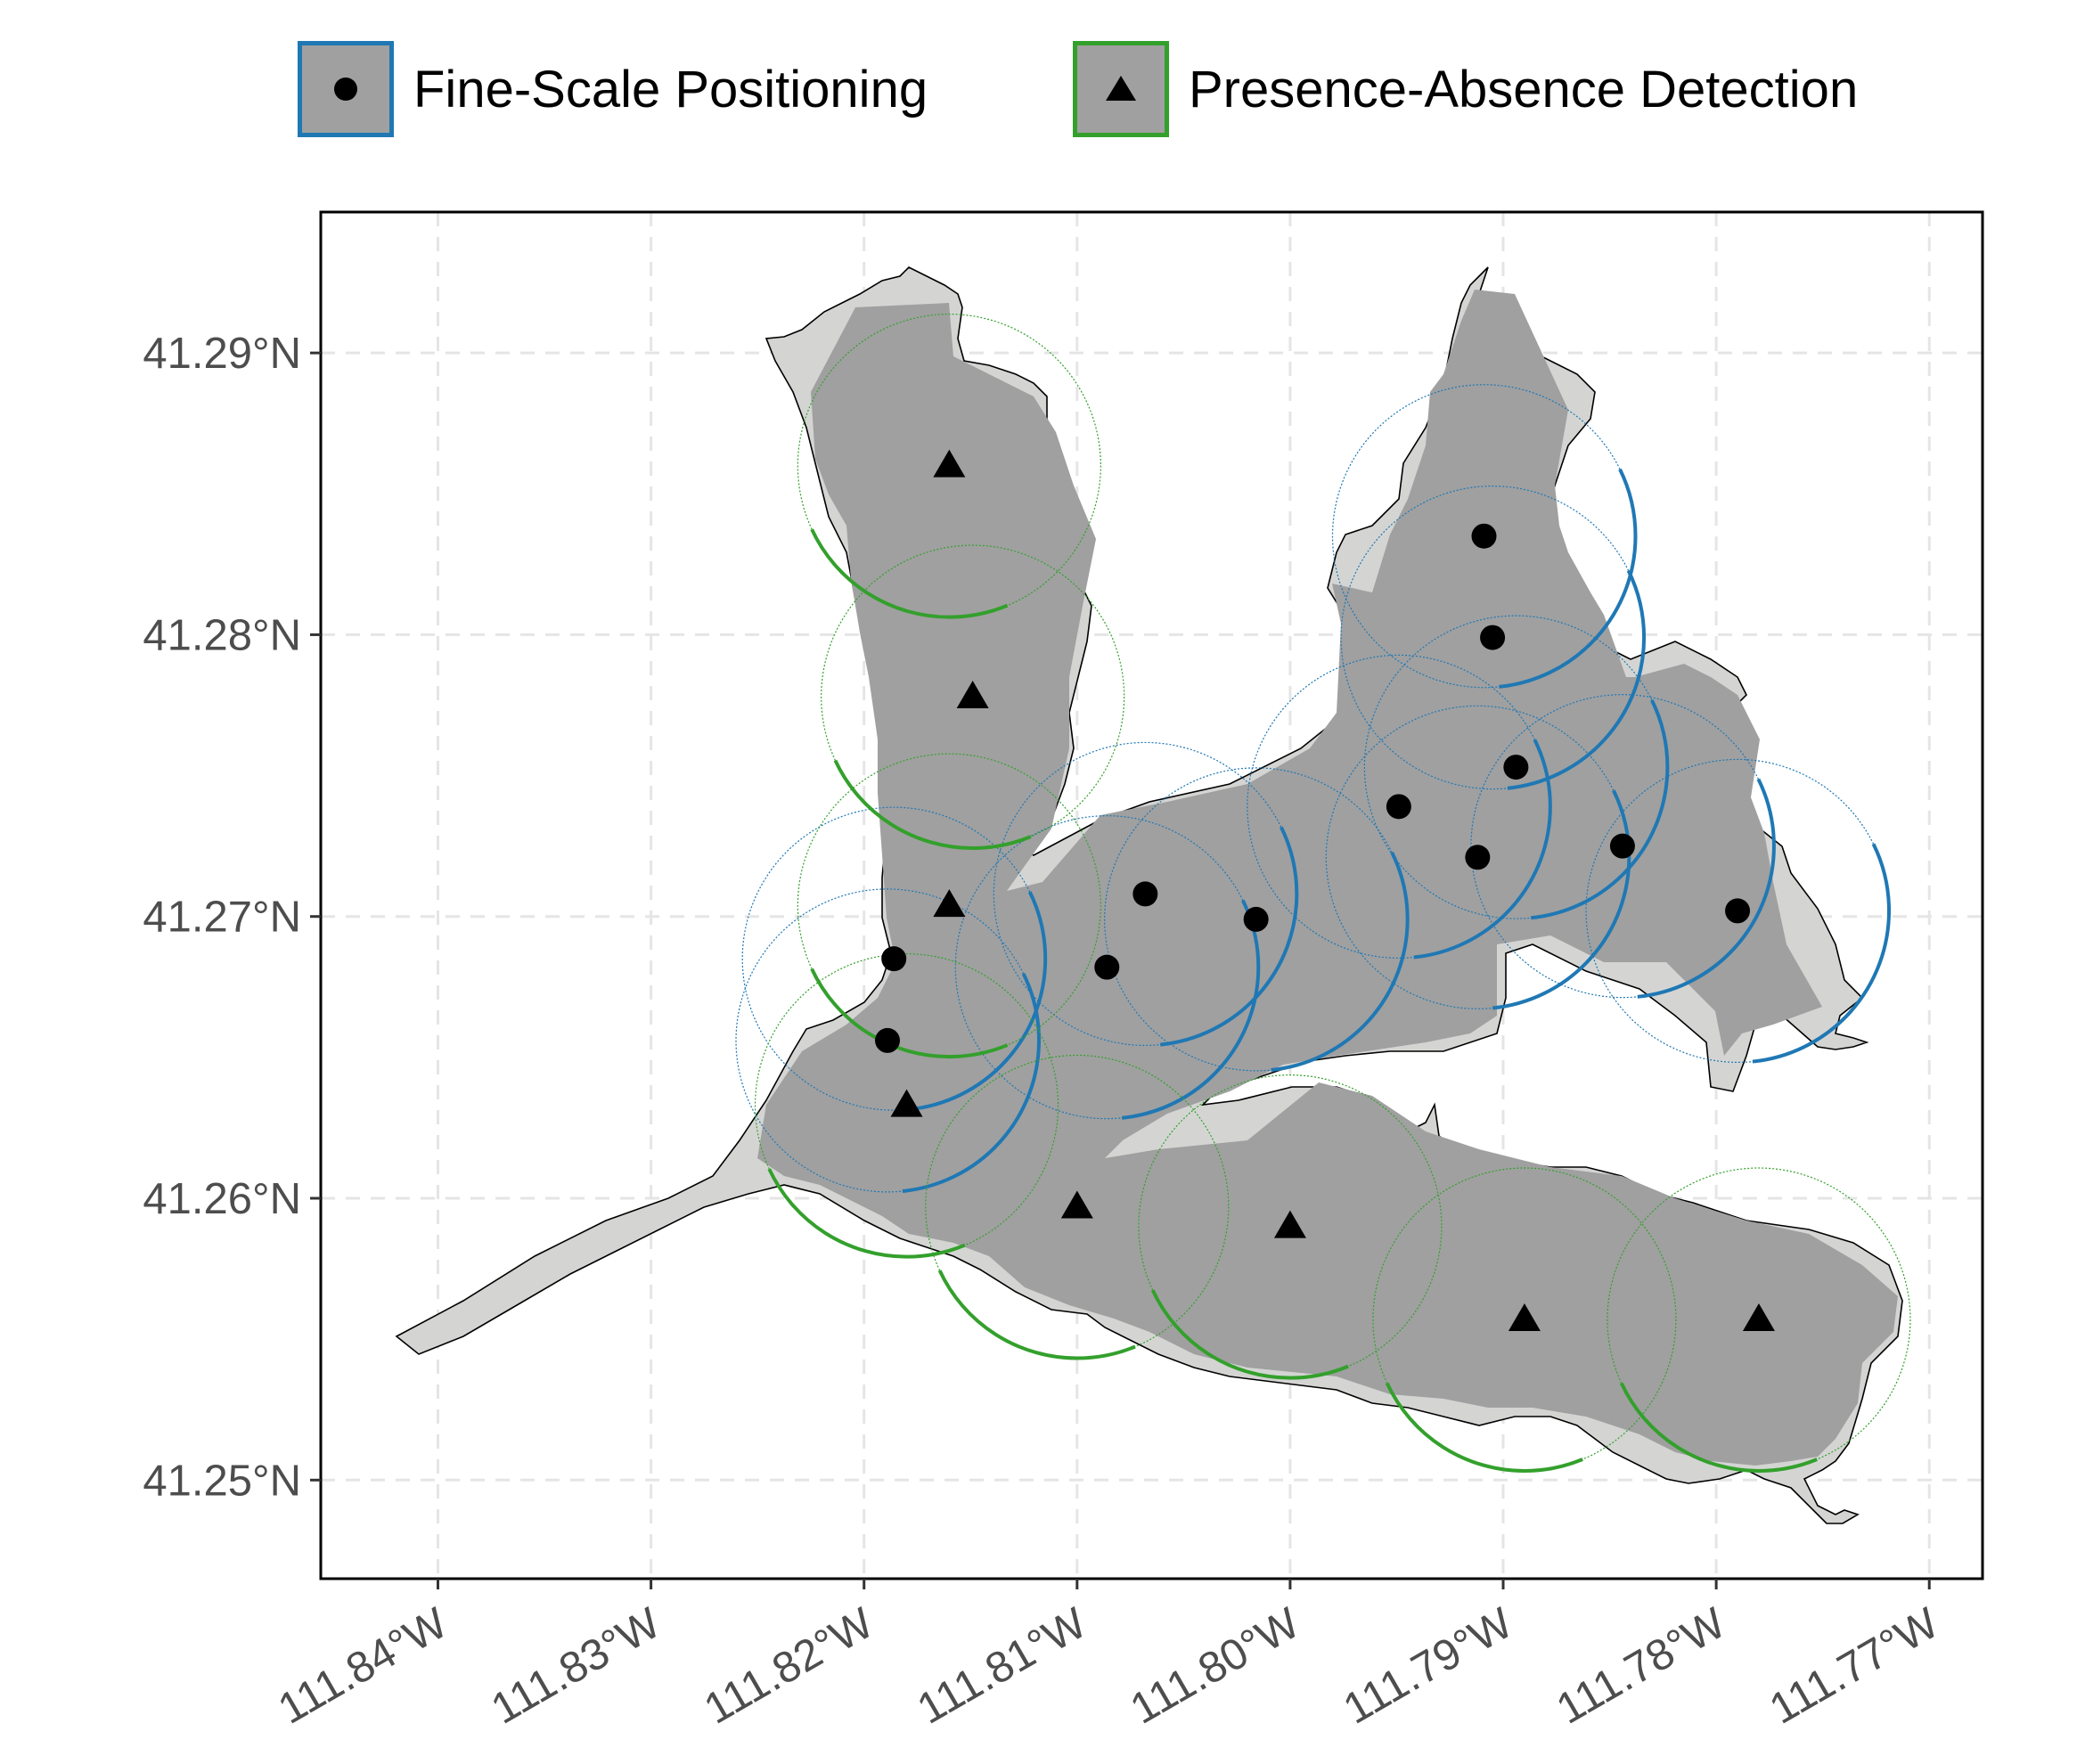  I want to click on x-tick-label: 111.79°W, so click(1428, 1665).